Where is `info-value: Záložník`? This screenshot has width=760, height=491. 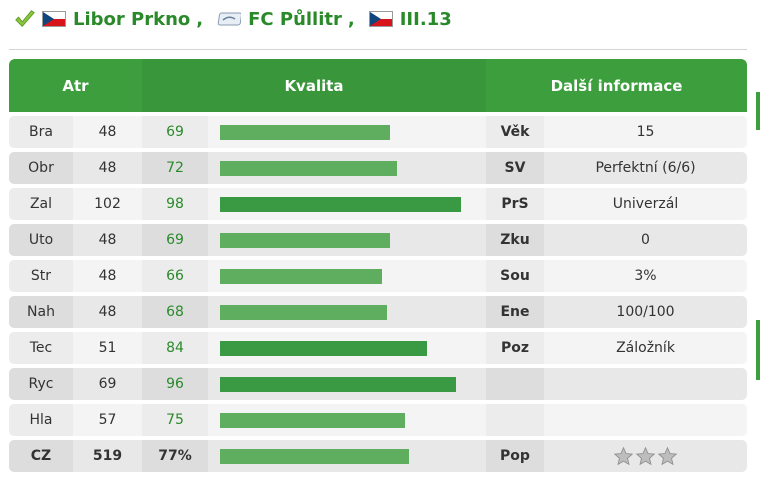
info-value: Záložník is located at coordinates (645, 348).